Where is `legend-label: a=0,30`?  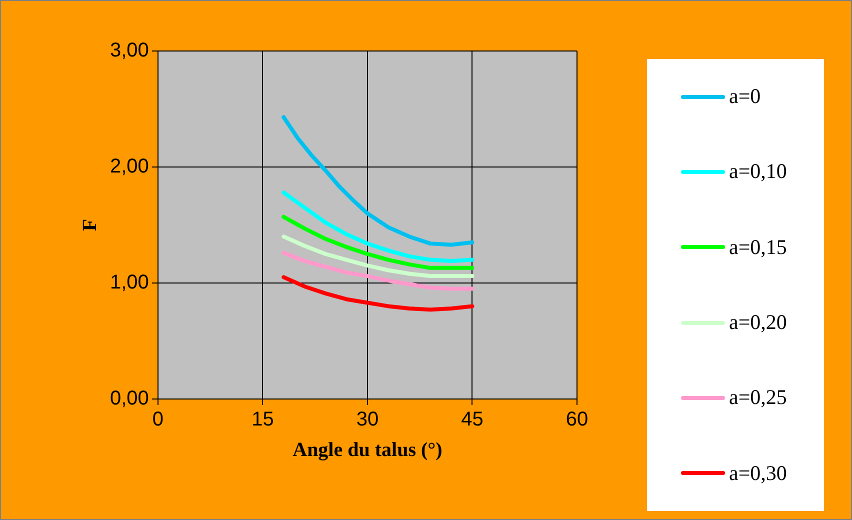 legend-label: a=0,30 is located at coordinates (758, 473).